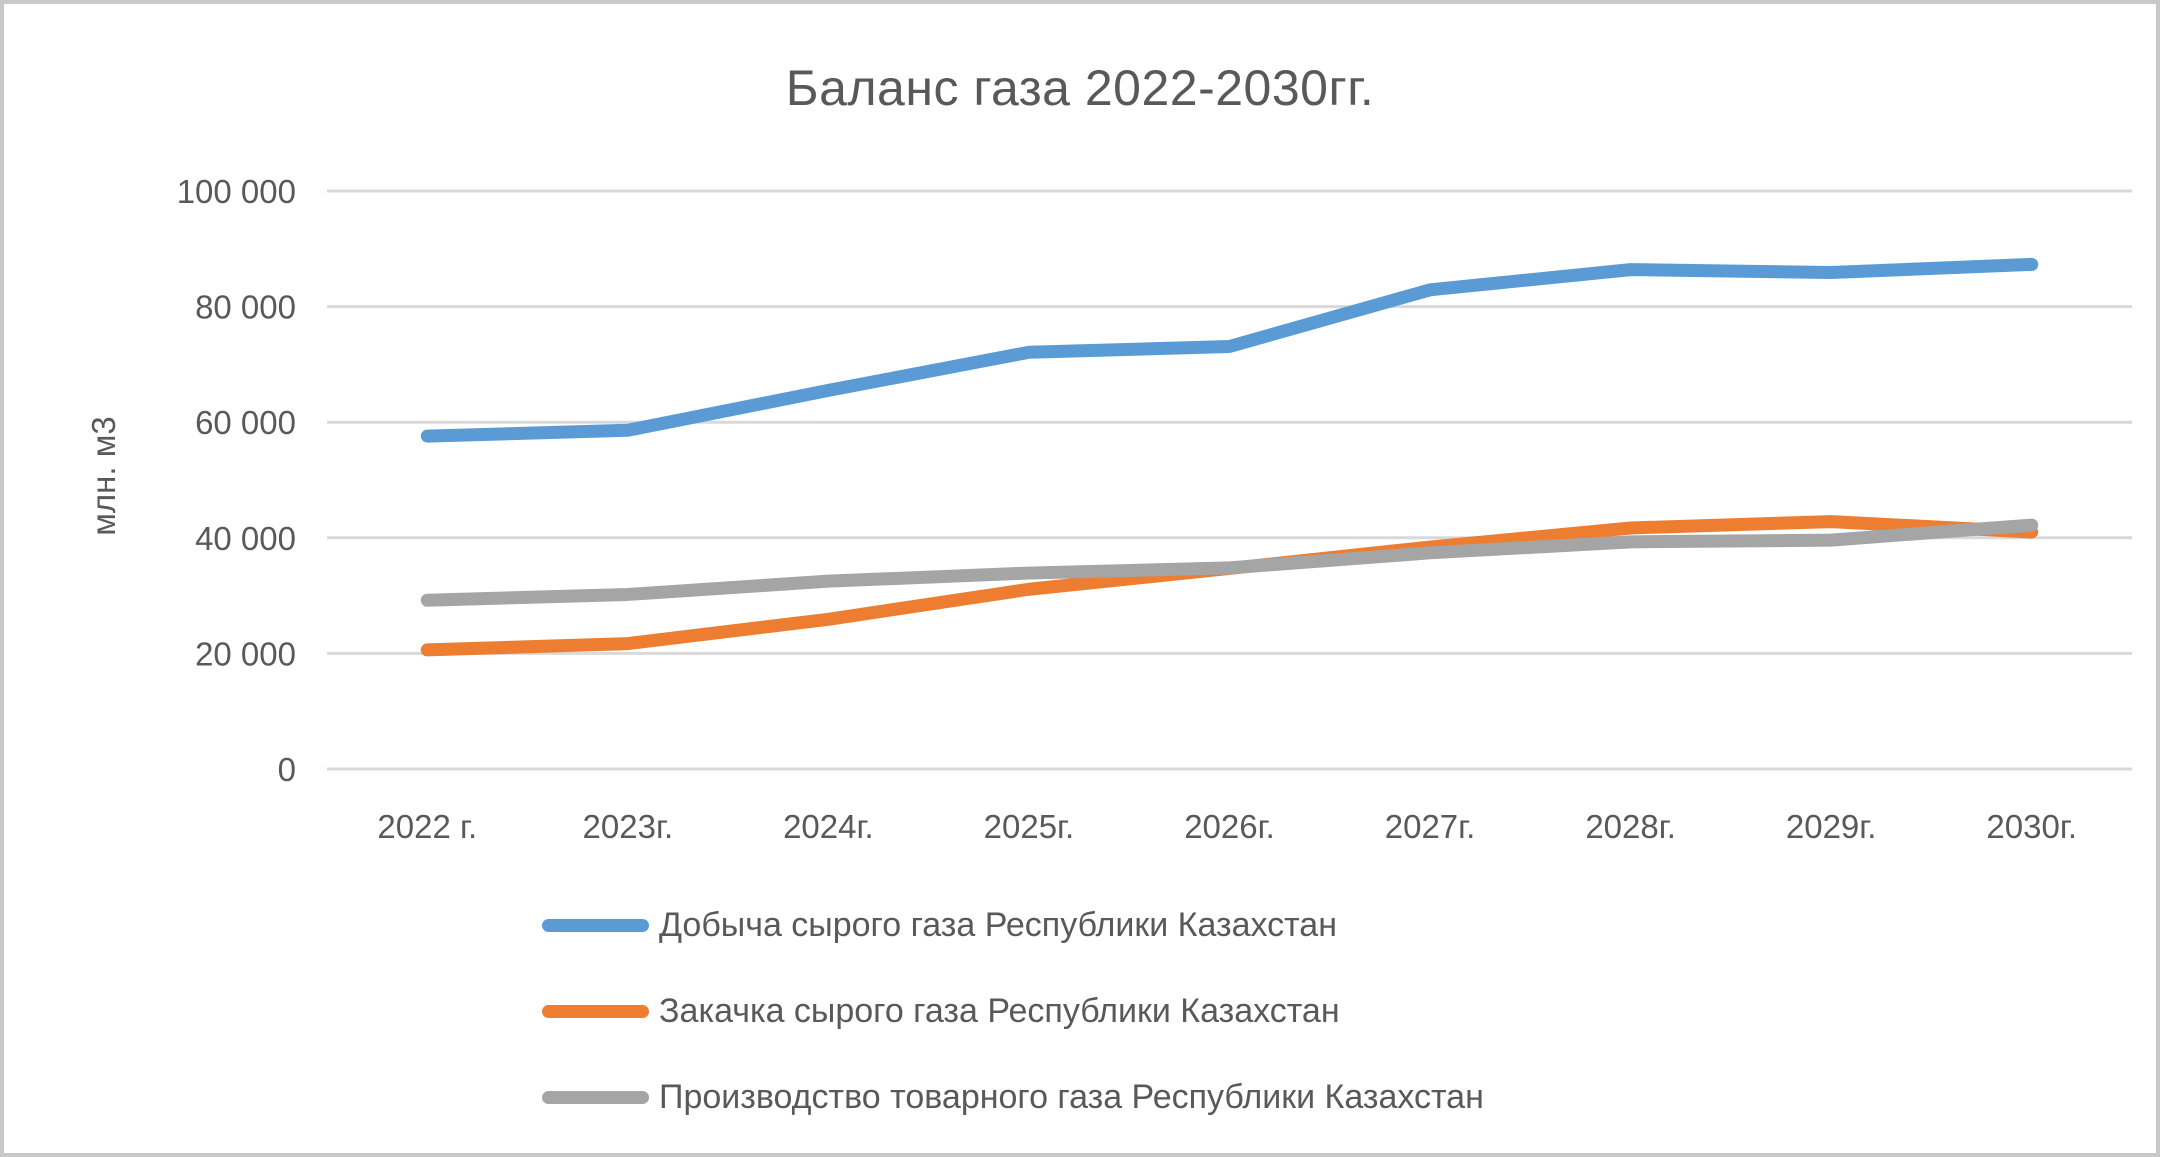 Image resolution: width=2160 pixels, height=1157 pixels. What do you see at coordinates (427, 826) in the screenshot?
I see `x-tick-label: 2022 г.` at bounding box center [427, 826].